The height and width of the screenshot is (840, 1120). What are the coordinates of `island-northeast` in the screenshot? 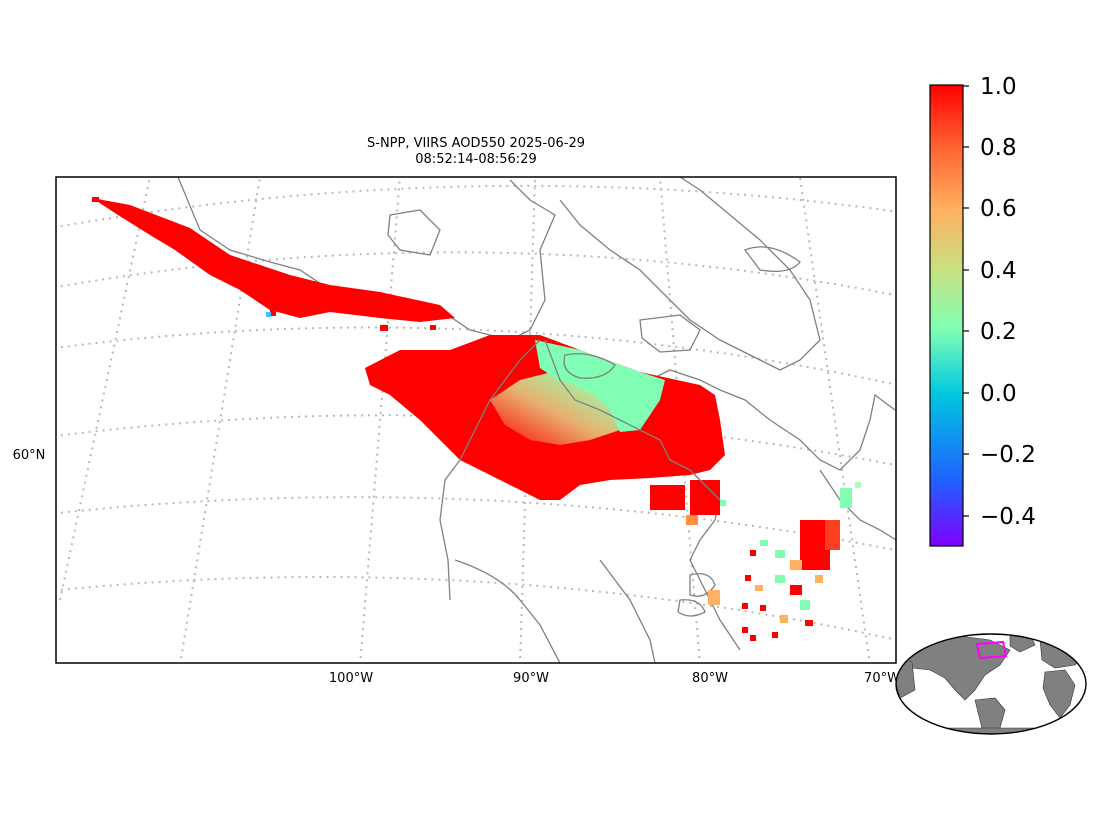 It's located at (772, 259).